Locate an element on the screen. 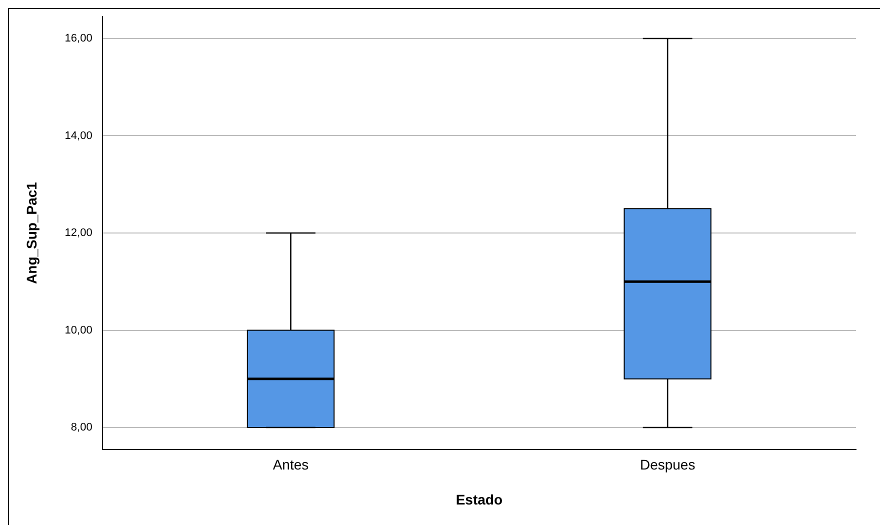 This screenshot has height=527, width=882. y-tick-label: 16,00 is located at coordinates (78, 38).